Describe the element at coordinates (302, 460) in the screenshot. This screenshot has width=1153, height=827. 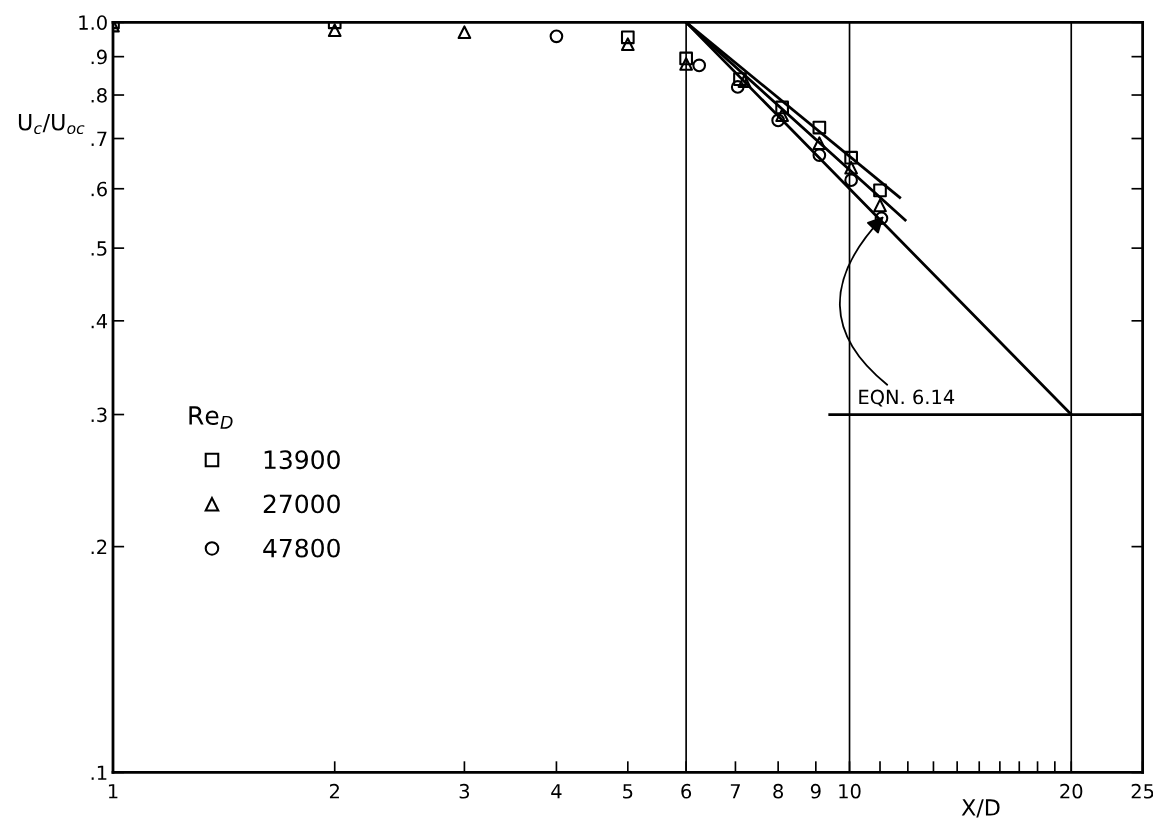
I see `legend-label: 13900` at that location.